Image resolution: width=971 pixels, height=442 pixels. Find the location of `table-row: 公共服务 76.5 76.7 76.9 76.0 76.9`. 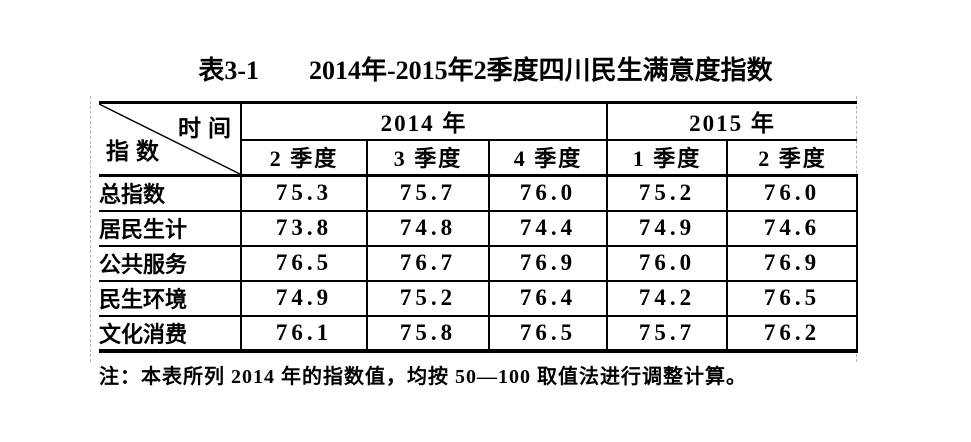

table-row: 公共服务 76.5 76.7 76.9 76.0 76.9 is located at coordinates (479, 263).